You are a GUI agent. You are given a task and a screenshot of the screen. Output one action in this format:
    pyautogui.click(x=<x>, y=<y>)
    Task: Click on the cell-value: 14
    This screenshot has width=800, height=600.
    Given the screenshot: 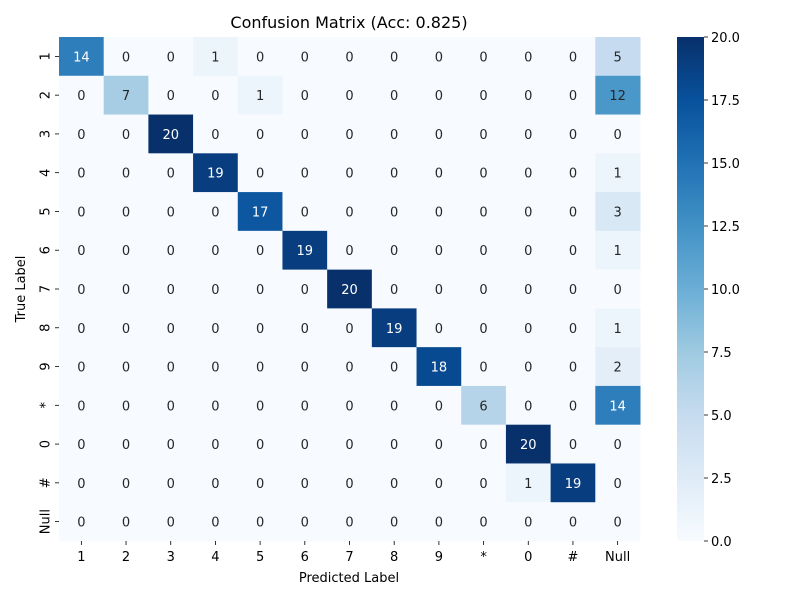 What is the action you would take?
    pyautogui.click(x=617, y=406)
    